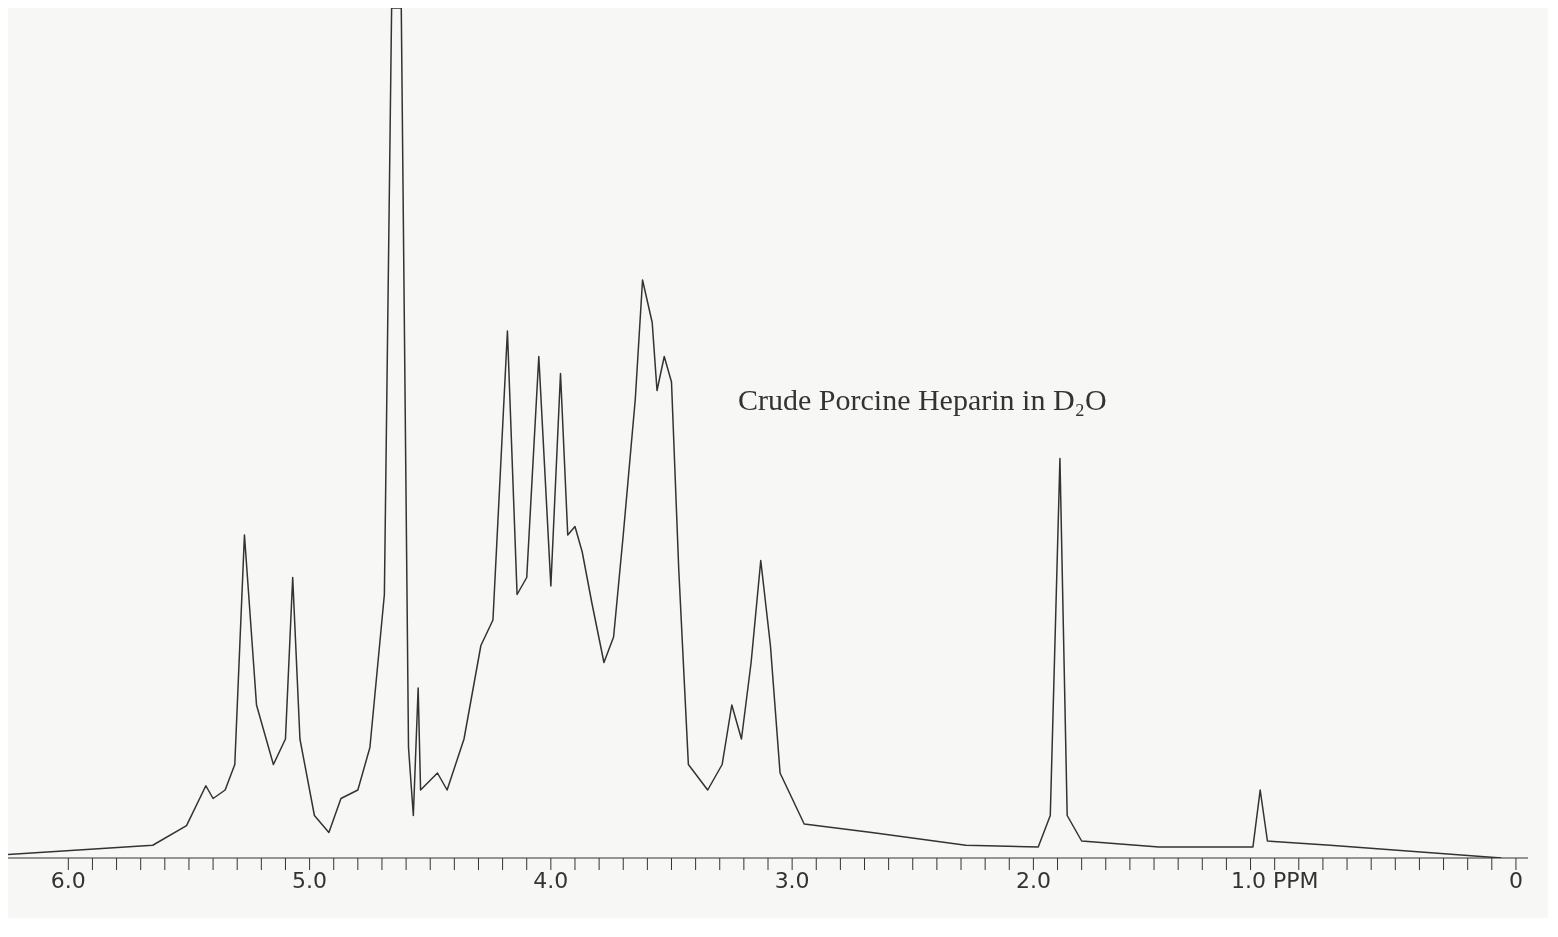 Image resolution: width=1558 pixels, height=937 pixels. I want to click on x-tick-label: 0, so click(1515, 880).